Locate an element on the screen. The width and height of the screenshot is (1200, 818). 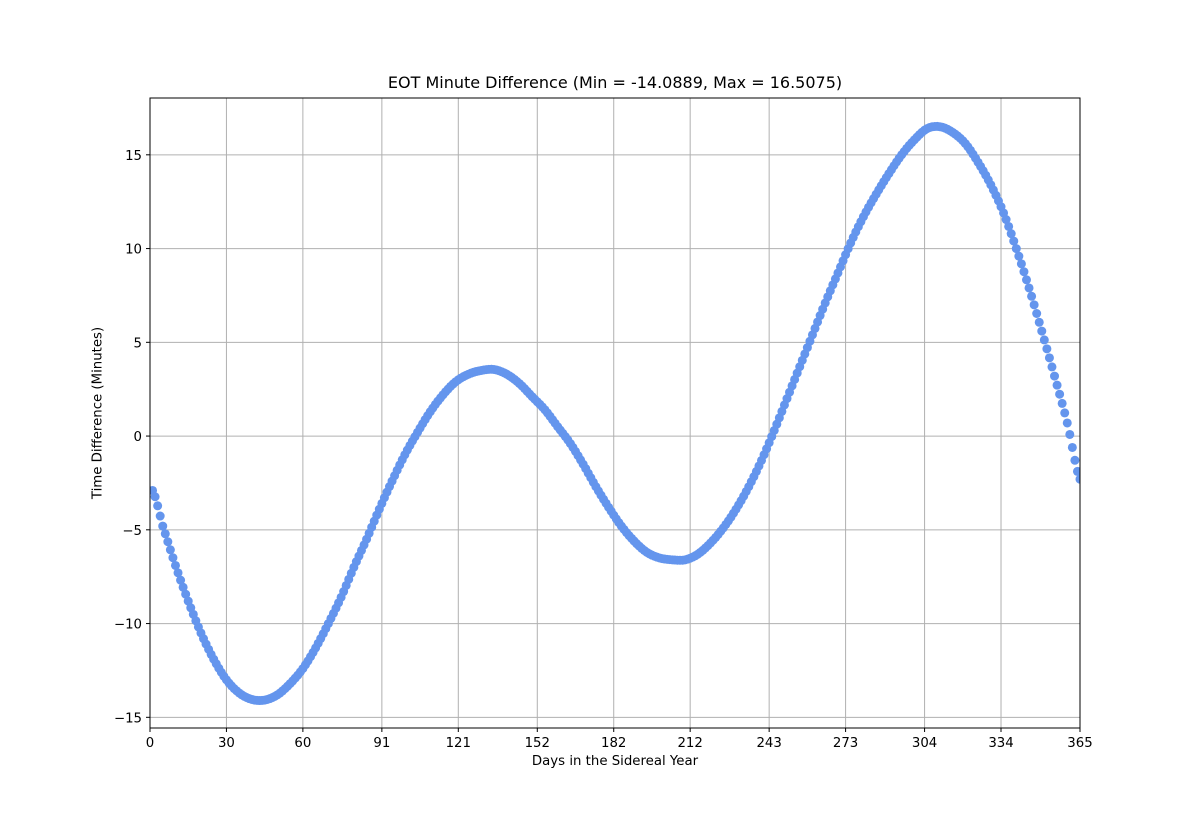
x-tick-label: 91 is located at coordinates (381, 743).